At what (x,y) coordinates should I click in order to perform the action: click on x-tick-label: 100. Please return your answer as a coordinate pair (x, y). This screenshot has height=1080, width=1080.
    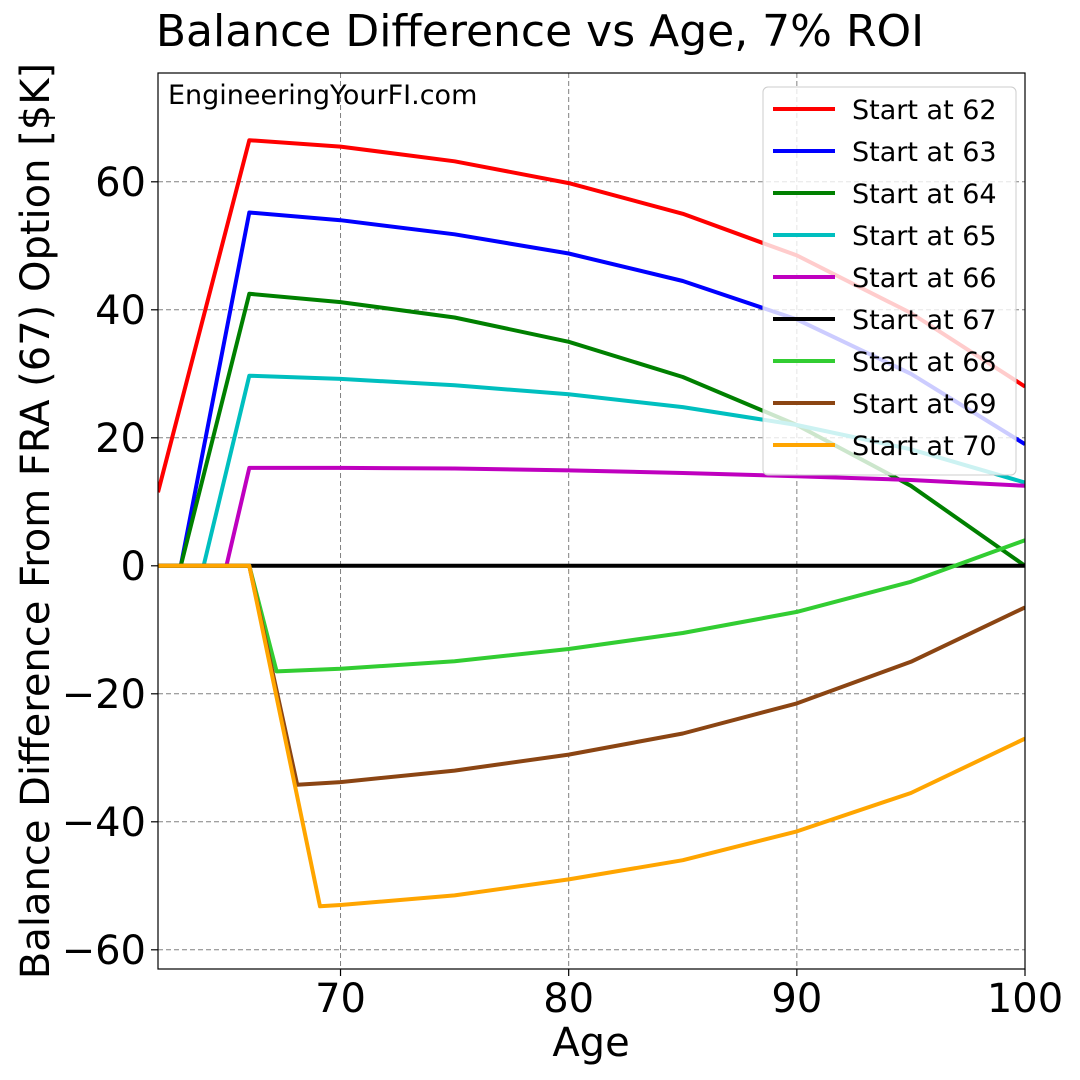
    Looking at the image, I should click on (1025, 999).